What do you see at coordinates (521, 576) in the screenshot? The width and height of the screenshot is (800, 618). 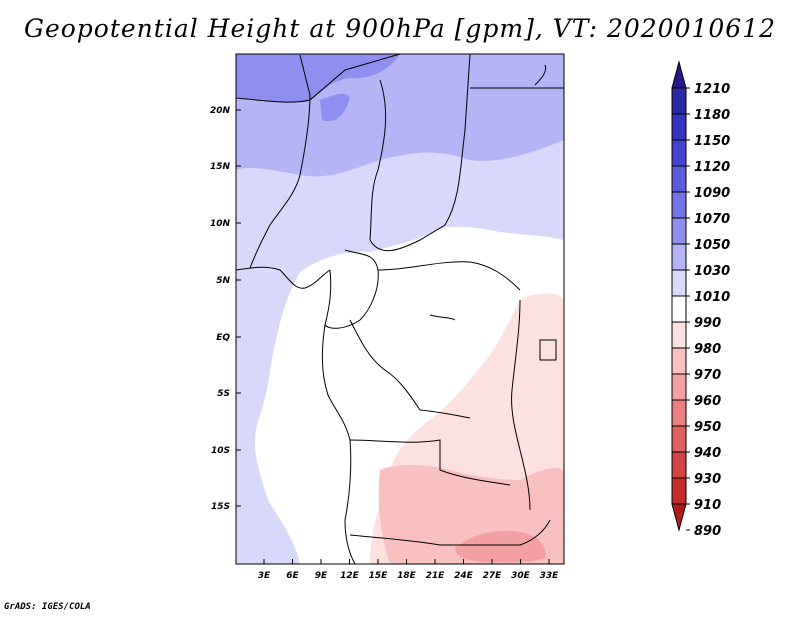 I see `lon-label: 30E` at bounding box center [521, 576].